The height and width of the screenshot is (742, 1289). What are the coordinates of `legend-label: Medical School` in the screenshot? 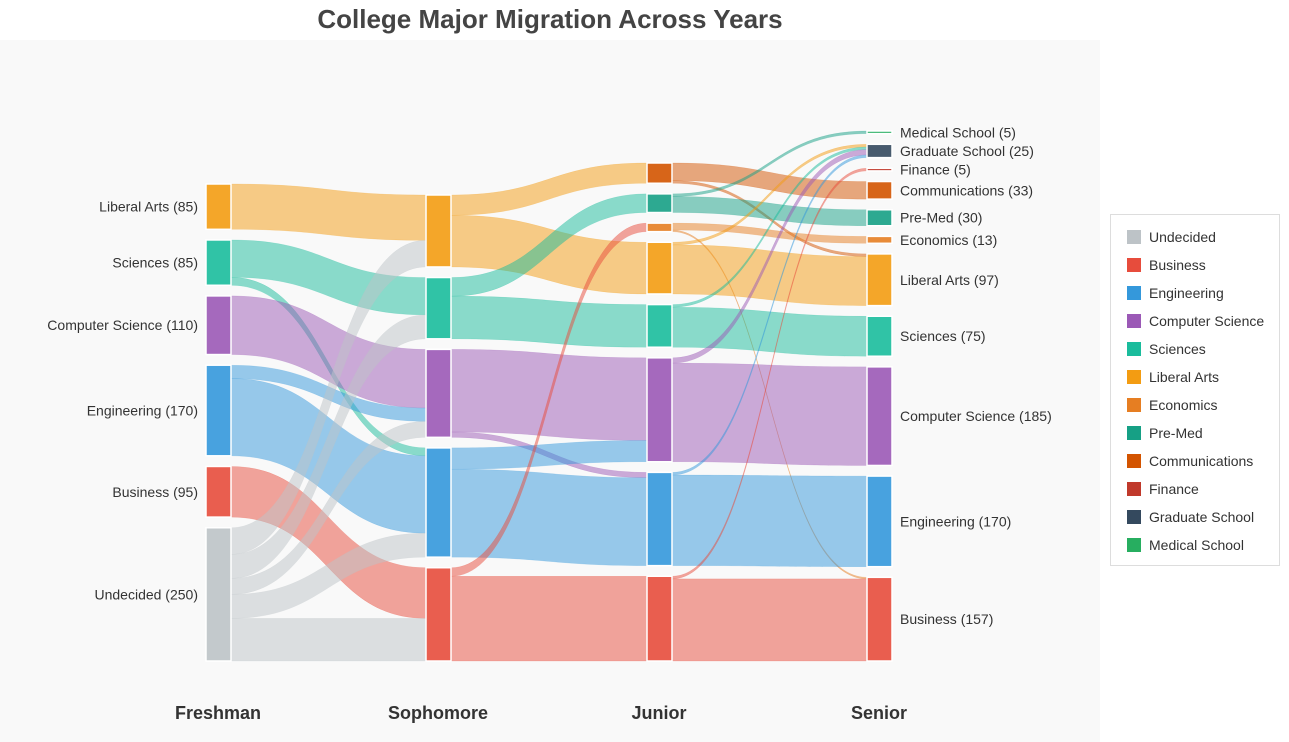 It's located at (1196, 545).